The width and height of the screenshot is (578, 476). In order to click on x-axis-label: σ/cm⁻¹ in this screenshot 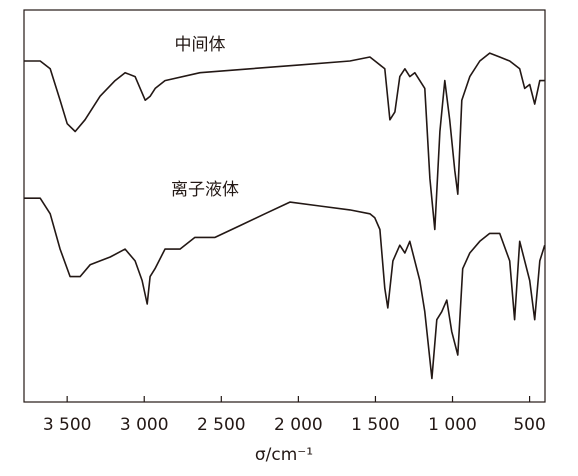, I will do `click(284, 455)`.